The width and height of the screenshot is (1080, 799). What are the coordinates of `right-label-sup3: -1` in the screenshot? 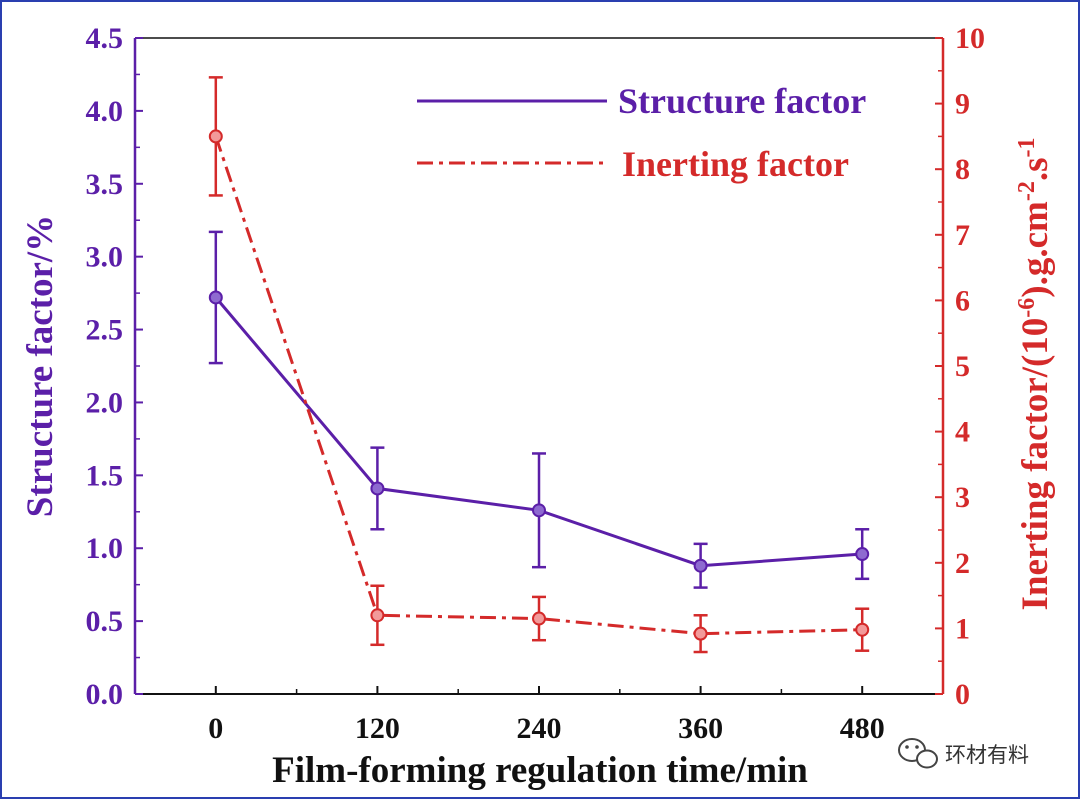 It's located at (1027, 147).